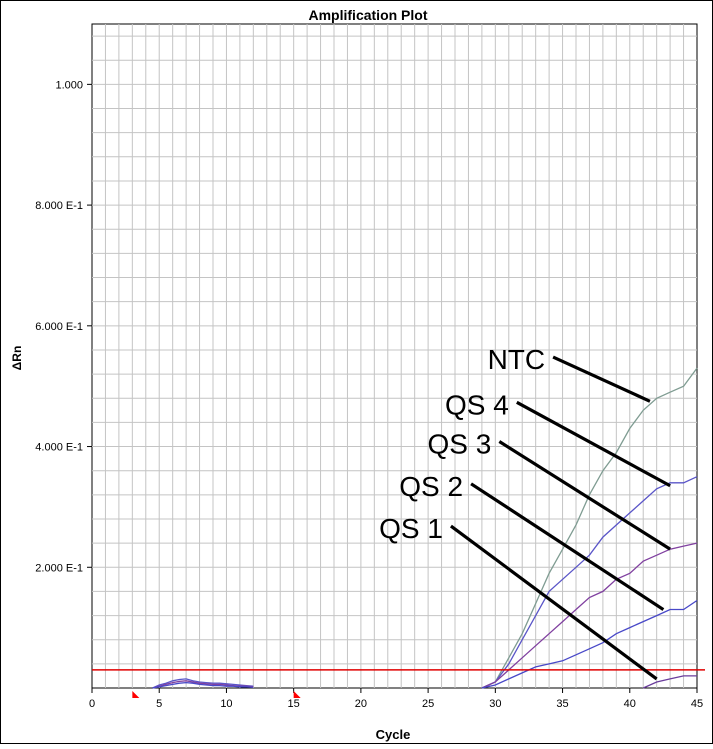 The height and width of the screenshot is (749, 713). I want to click on annotation-label-qs-1: QS 1, so click(411, 528).